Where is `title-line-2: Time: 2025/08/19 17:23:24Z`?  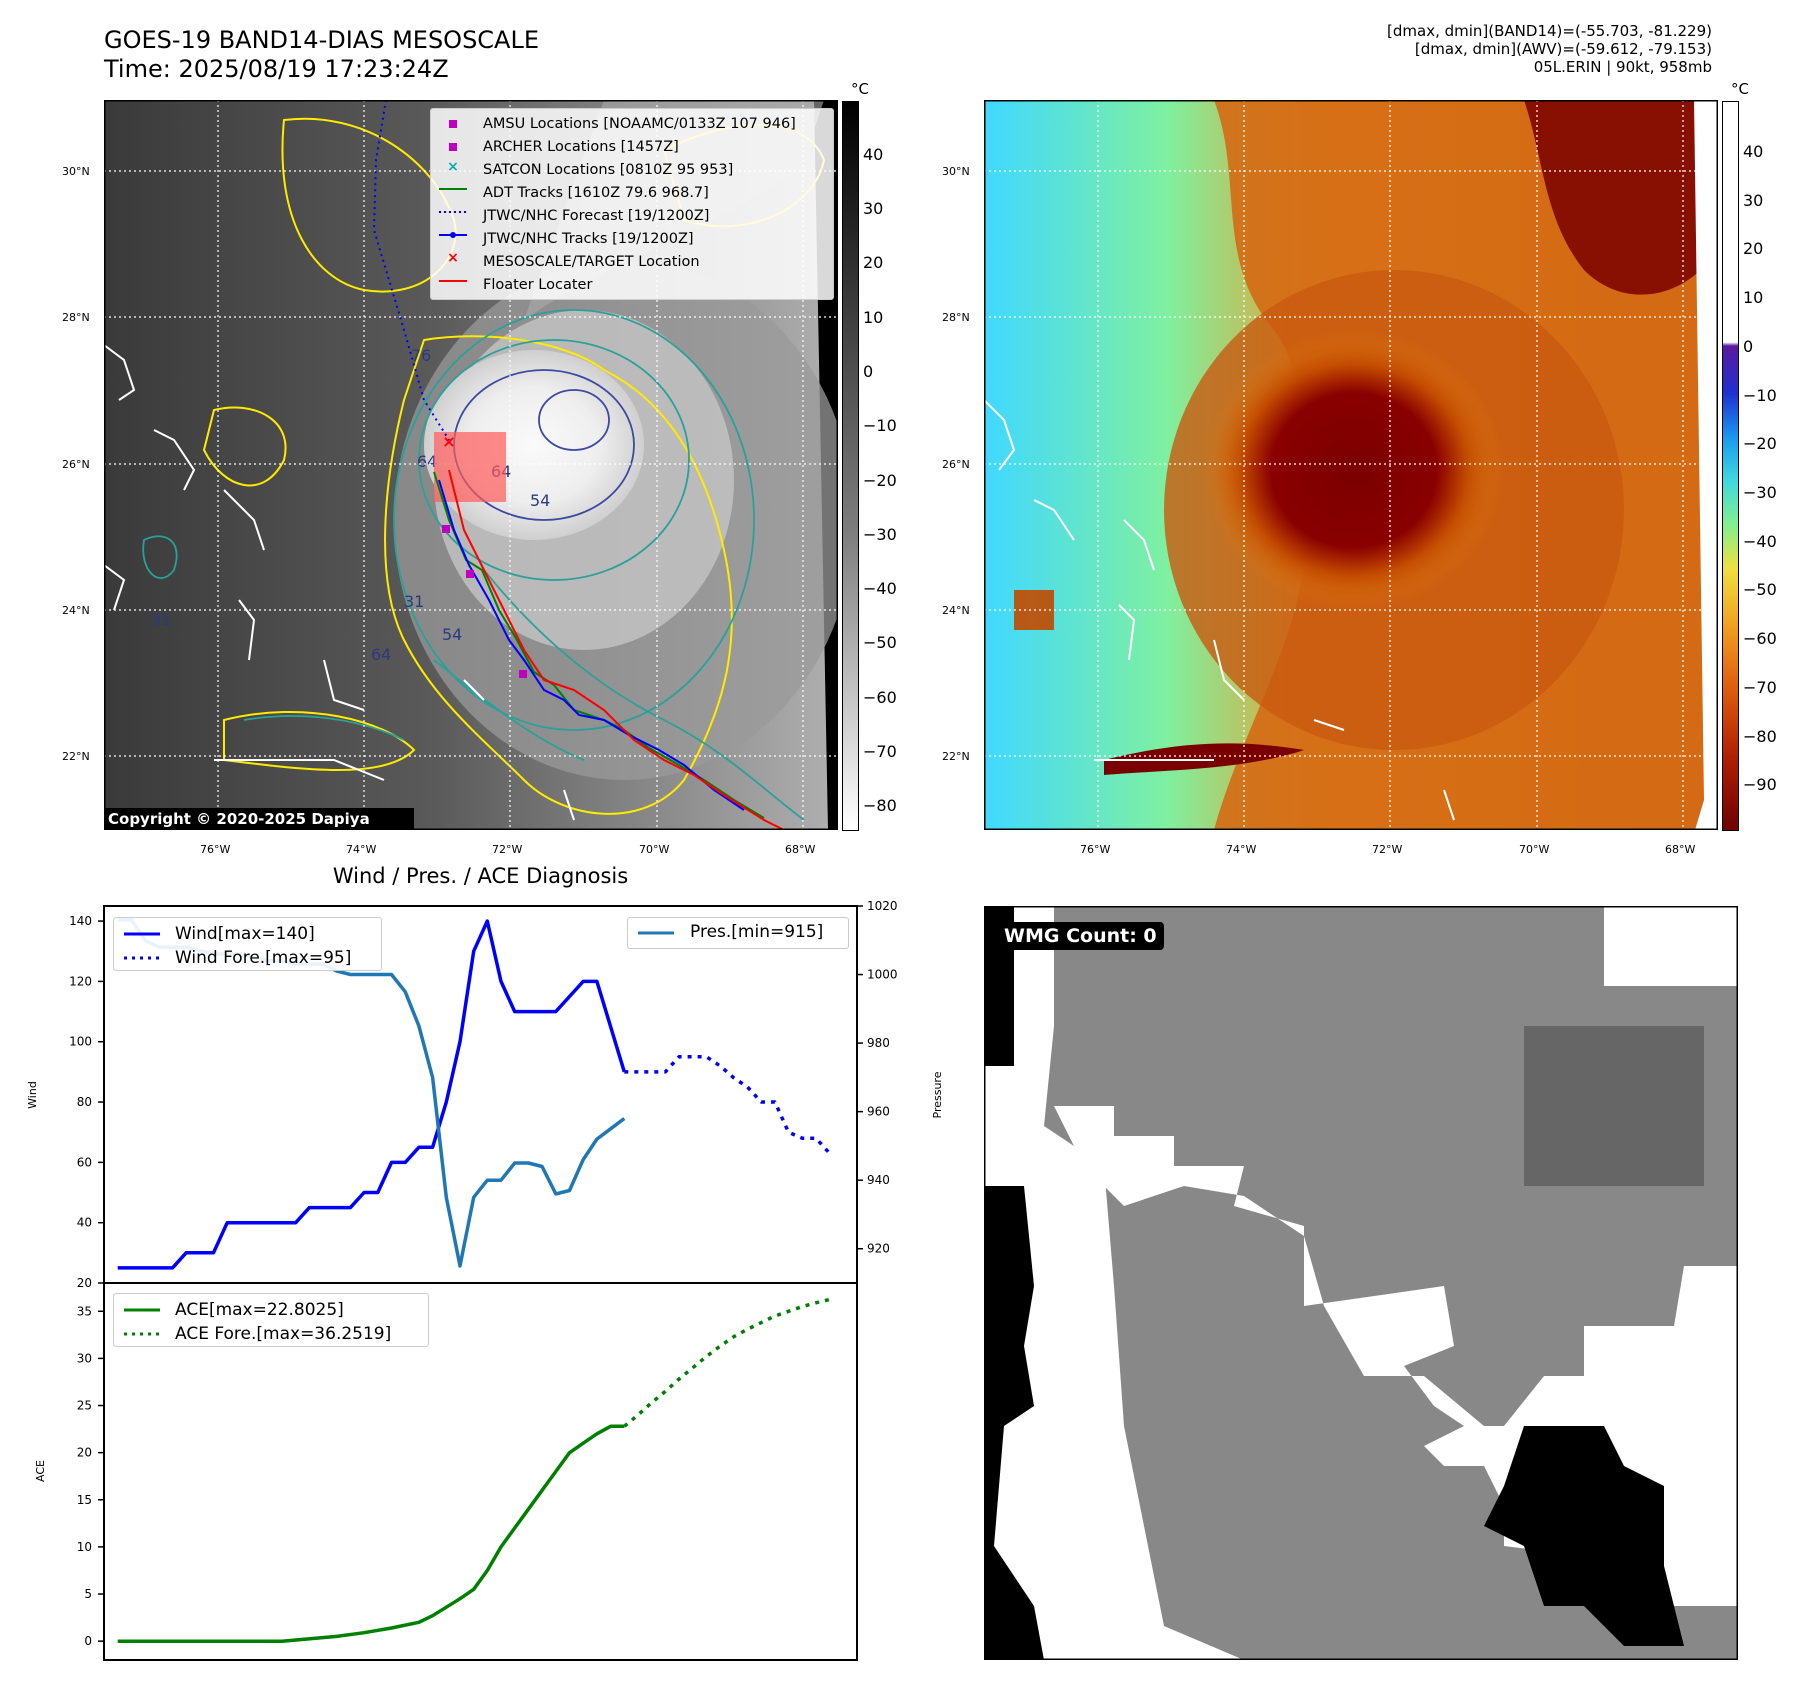
title-line-2: Time: 2025/08/19 17:23:24Z is located at coordinates (276, 69).